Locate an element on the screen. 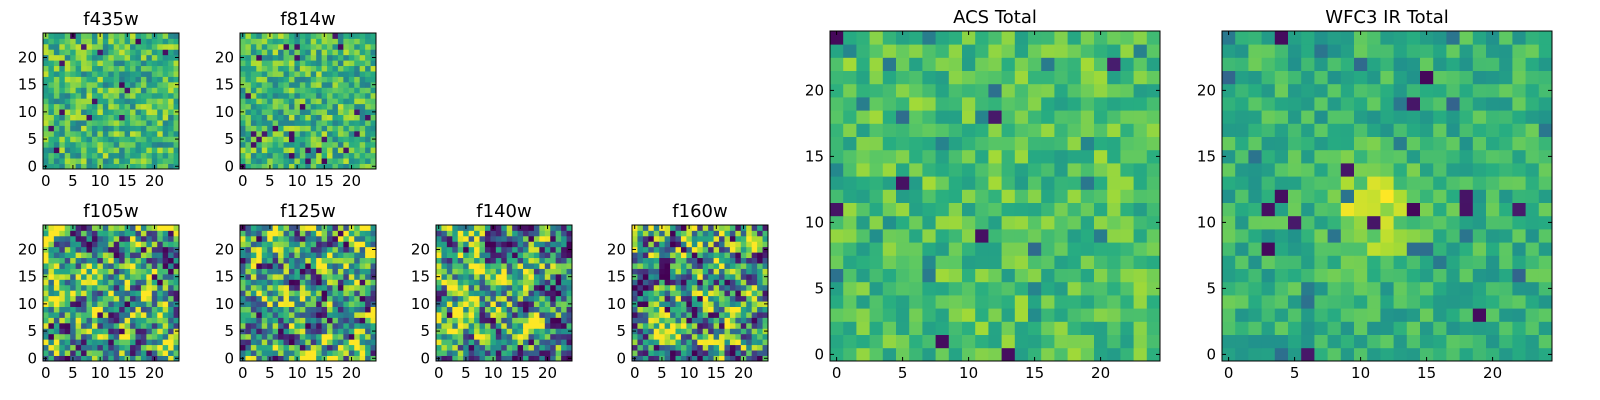 The height and width of the screenshot is (400, 1600). y-tick-label: 10 is located at coordinates (27, 112).